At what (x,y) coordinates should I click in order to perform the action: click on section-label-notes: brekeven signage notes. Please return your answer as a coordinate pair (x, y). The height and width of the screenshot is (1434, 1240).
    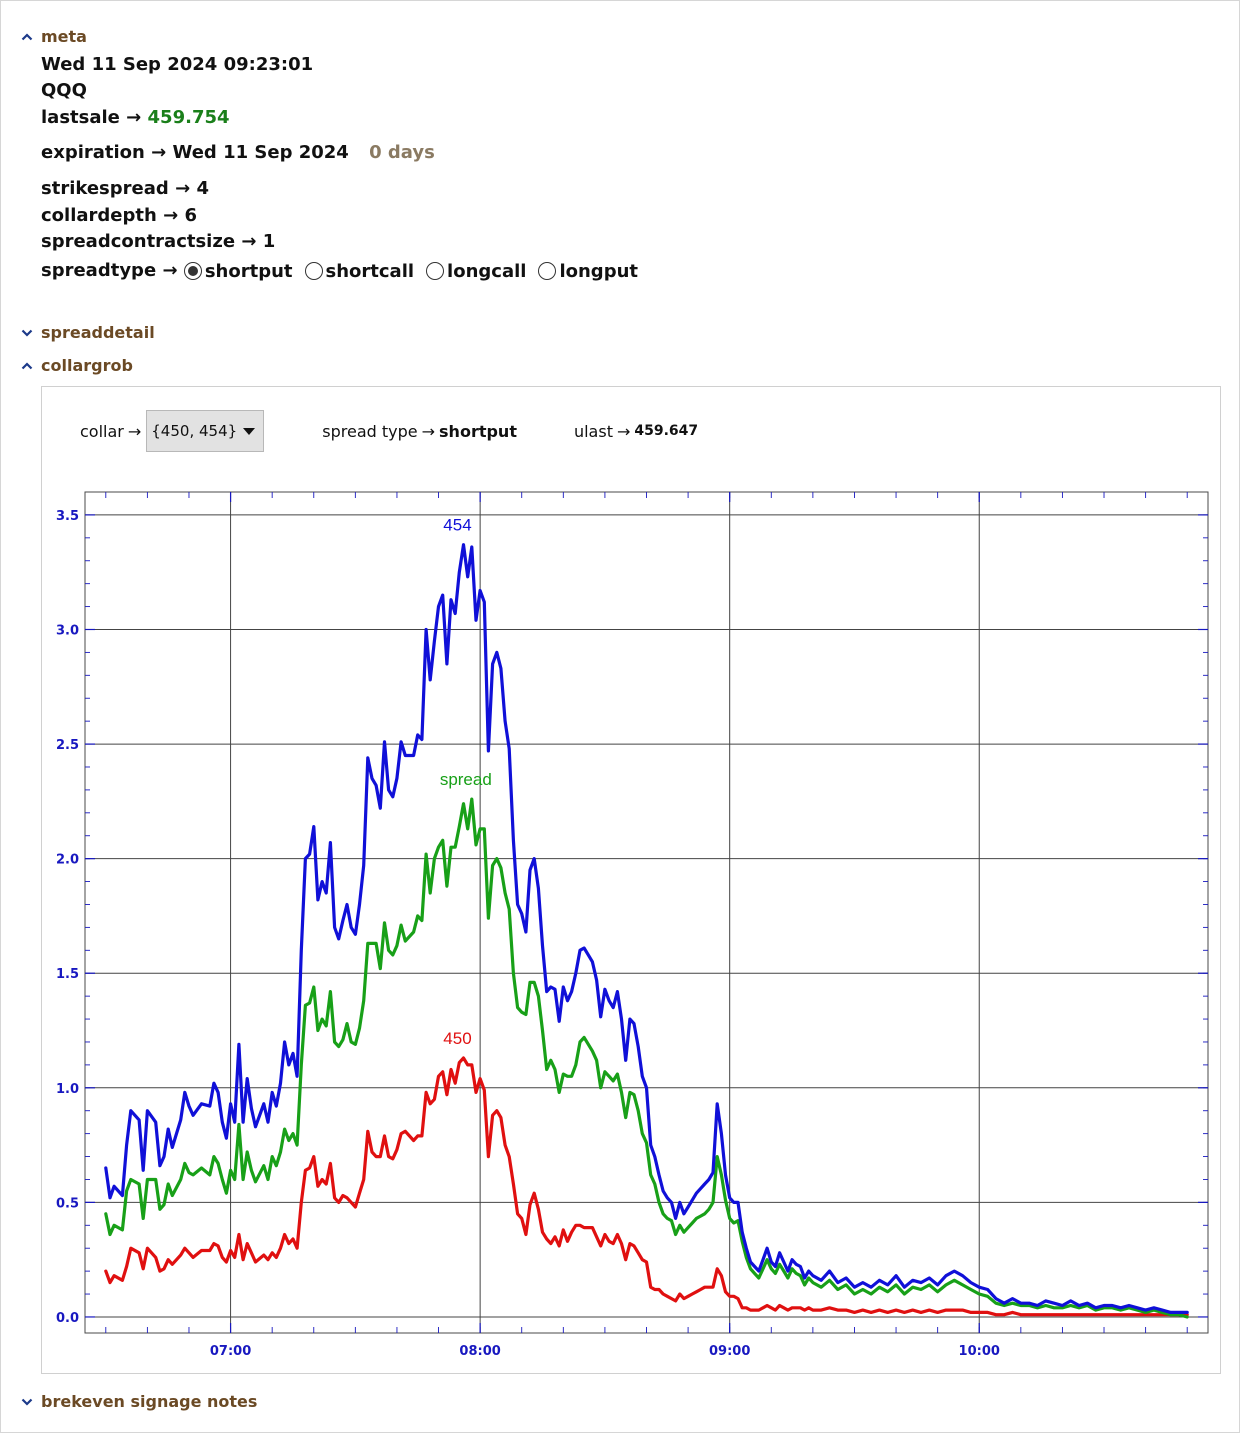
    Looking at the image, I should click on (149, 1401).